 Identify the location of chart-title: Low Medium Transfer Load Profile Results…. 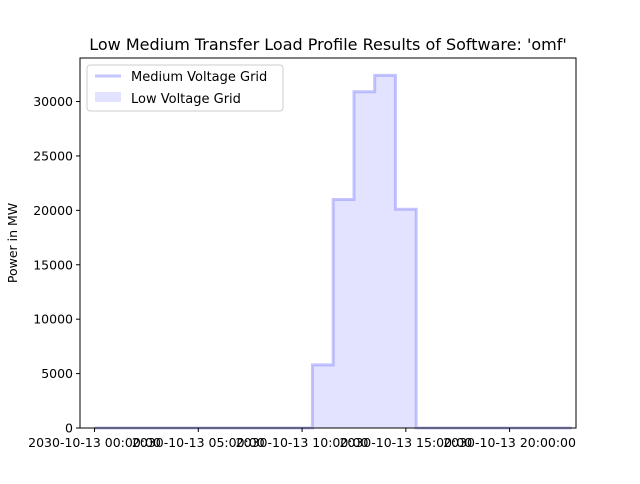
(328, 44).